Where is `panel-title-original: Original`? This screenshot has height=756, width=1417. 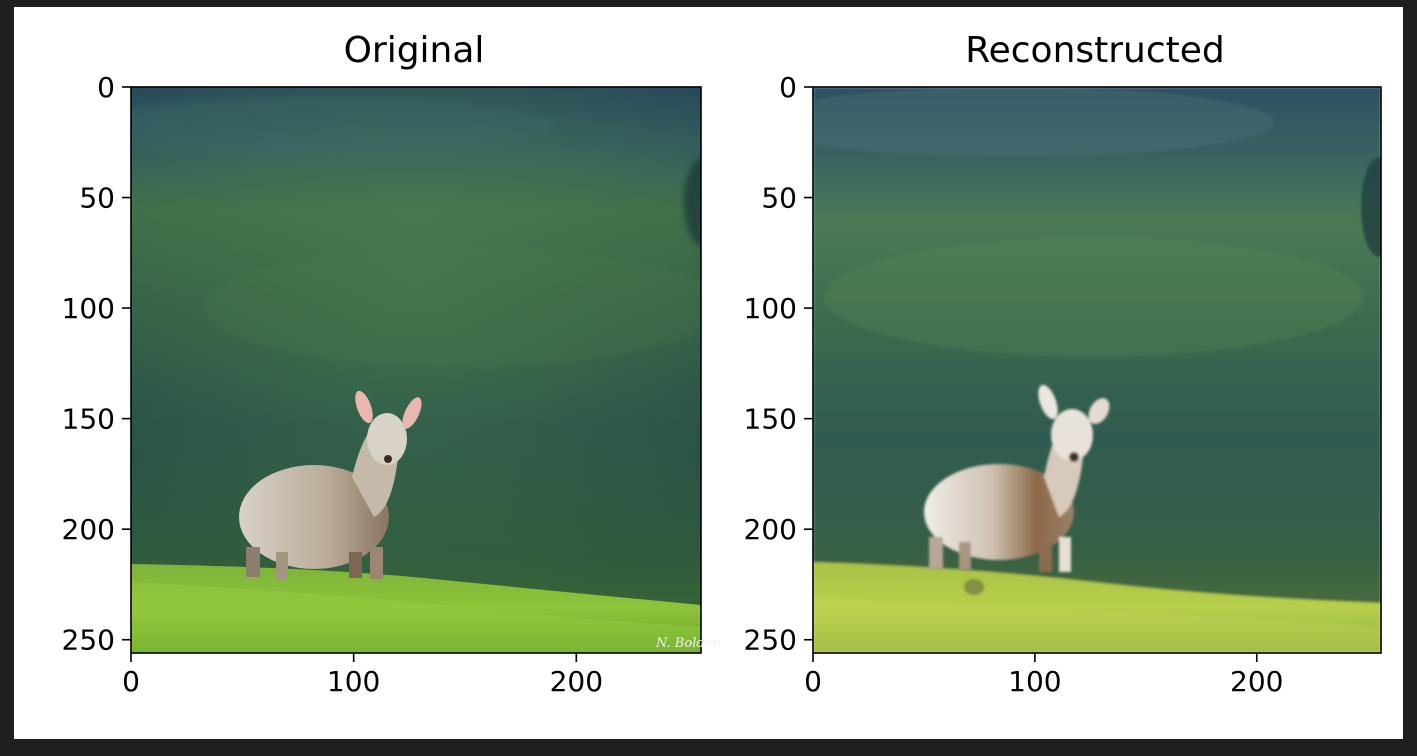 panel-title-original: Original is located at coordinates (414, 50).